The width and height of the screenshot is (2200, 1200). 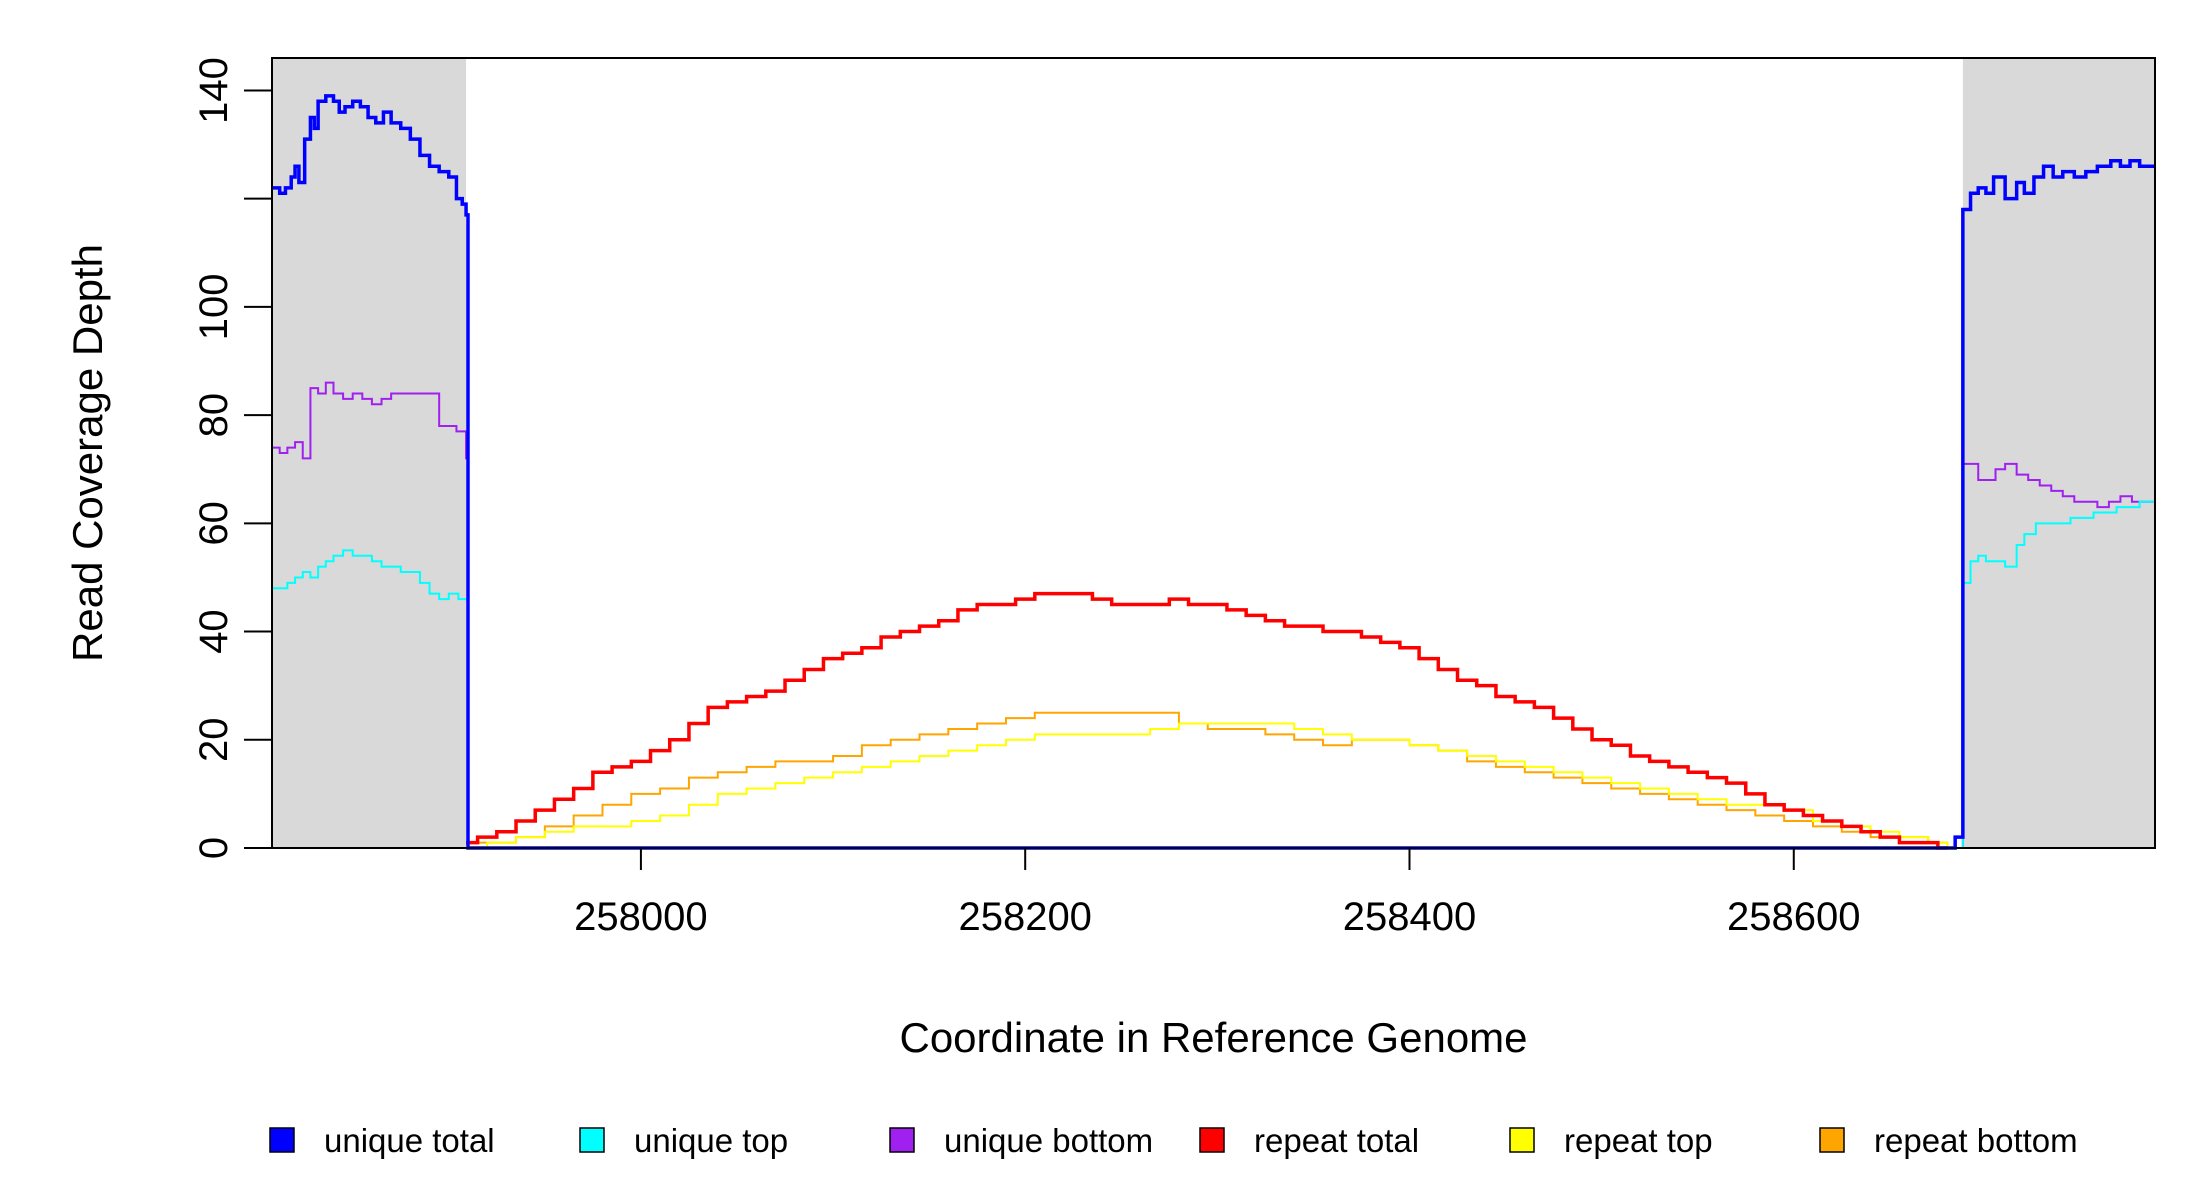 What do you see at coordinates (1522, 1140) in the screenshot?
I see `legend-swatch-repeat-top` at bounding box center [1522, 1140].